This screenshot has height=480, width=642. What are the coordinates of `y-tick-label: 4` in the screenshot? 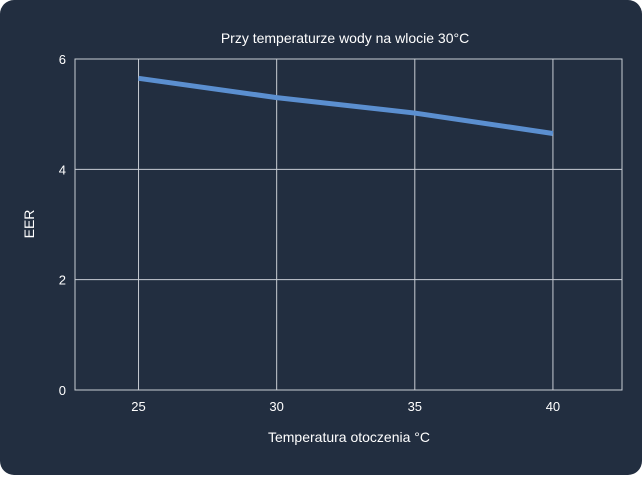 It's located at (62, 169).